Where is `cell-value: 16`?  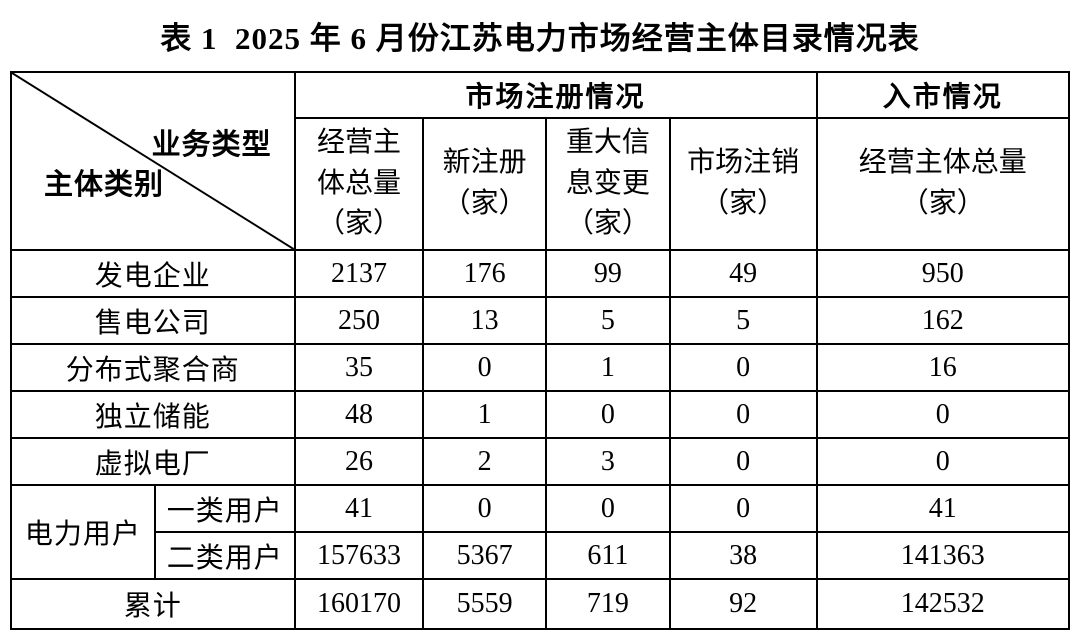
cell-value: 16 is located at coordinates (943, 367).